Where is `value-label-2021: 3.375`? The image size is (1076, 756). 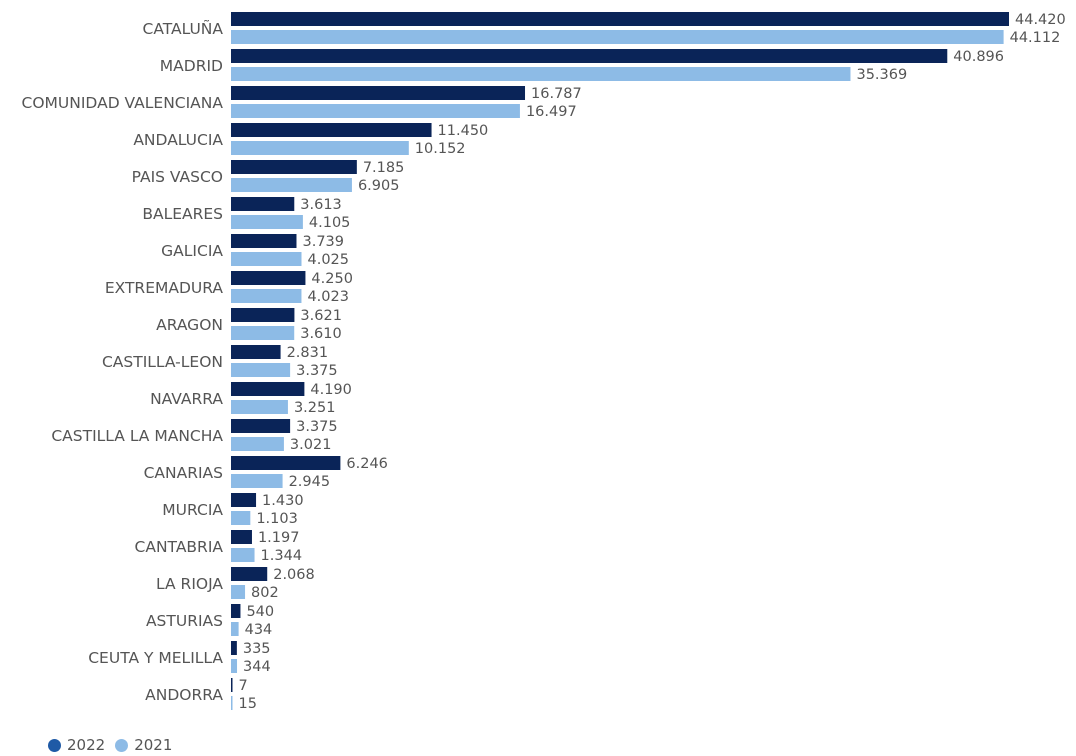 value-label-2021: 3.375 is located at coordinates (317, 371).